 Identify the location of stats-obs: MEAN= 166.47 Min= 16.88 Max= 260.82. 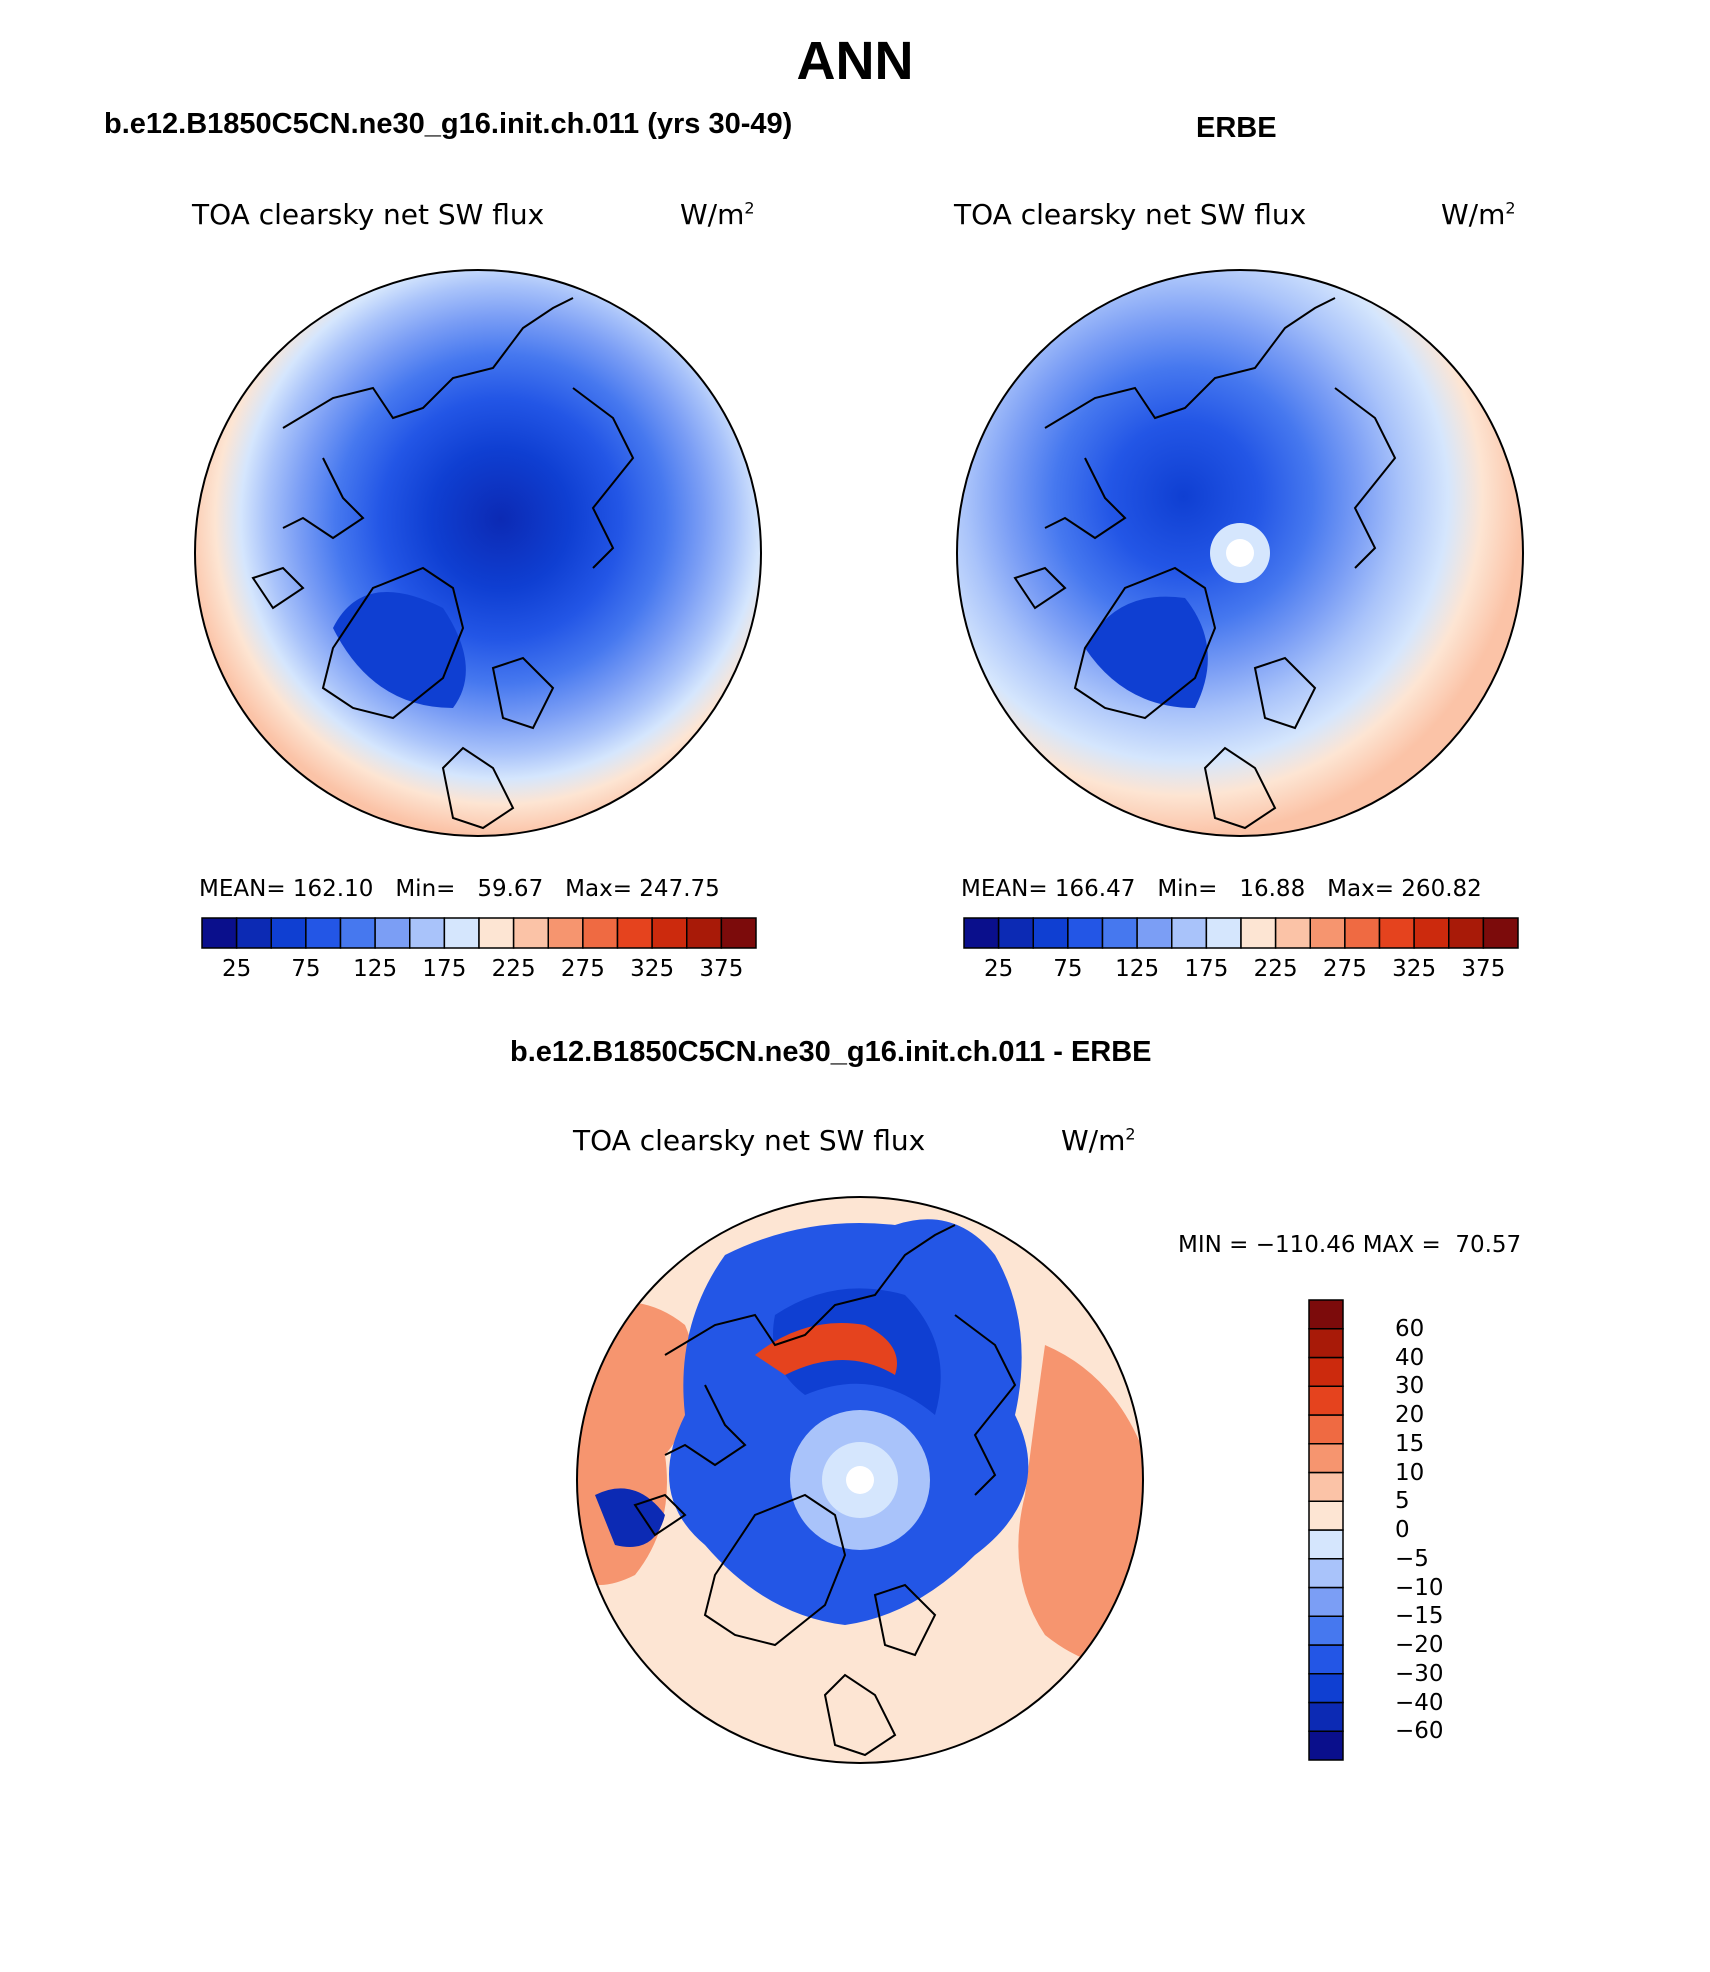
(1221, 889).